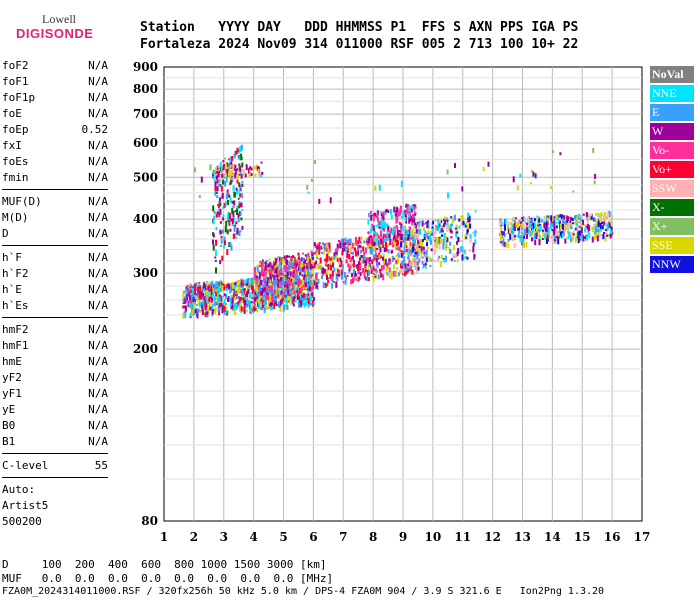 The height and width of the screenshot is (600, 700). I want to click on x-tick-label: 6, so click(313, 537).